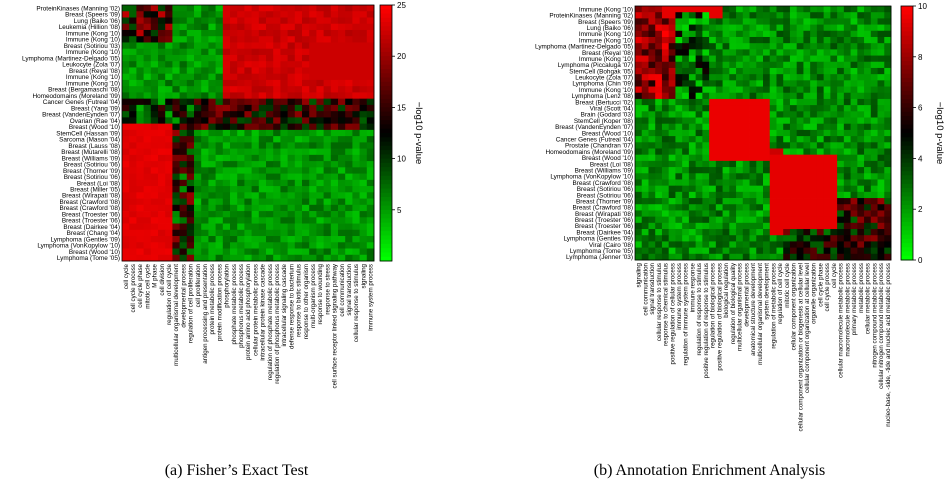 Image resolution: width=946 pixels, height=499 pixels. I want to click on column-label: protein amino acid phosphorylation, so click(248, 311).